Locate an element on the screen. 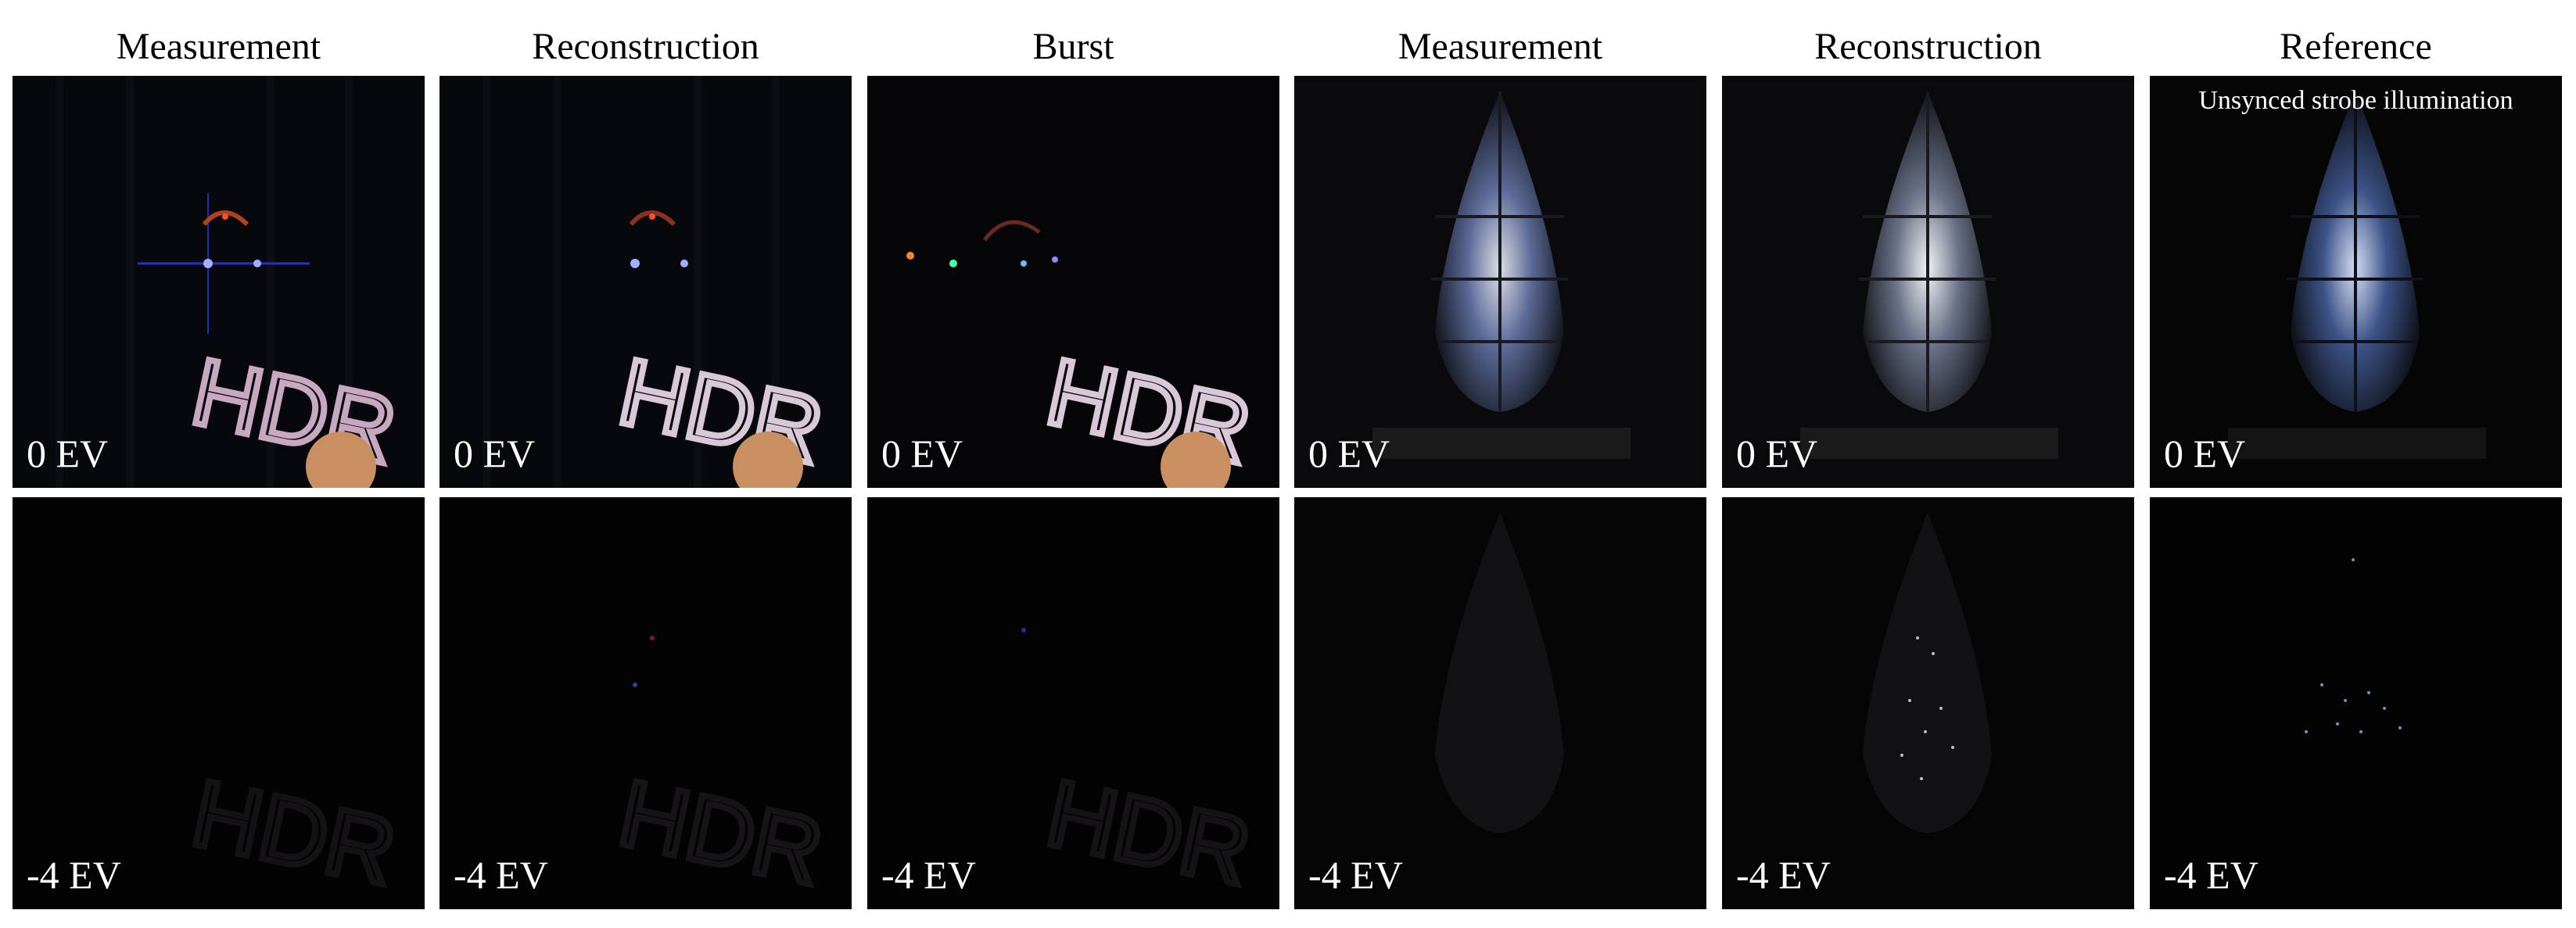  panel-tree-reconstruction-0ev: 0 EV is located at coordinates (1928, 282).